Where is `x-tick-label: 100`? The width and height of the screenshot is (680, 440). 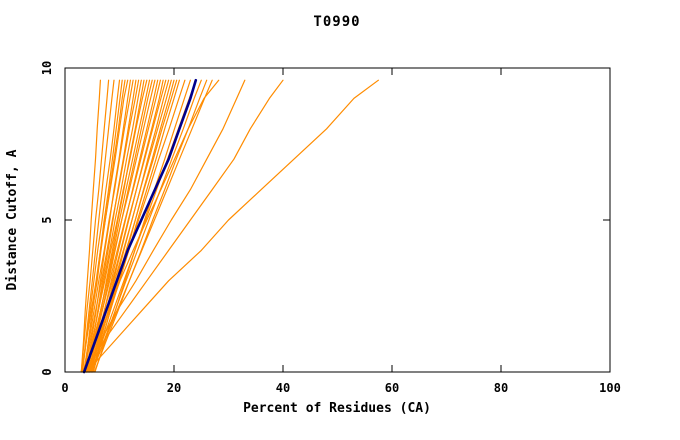 x-tick-label: 100 is located at coordinates (610, 388).